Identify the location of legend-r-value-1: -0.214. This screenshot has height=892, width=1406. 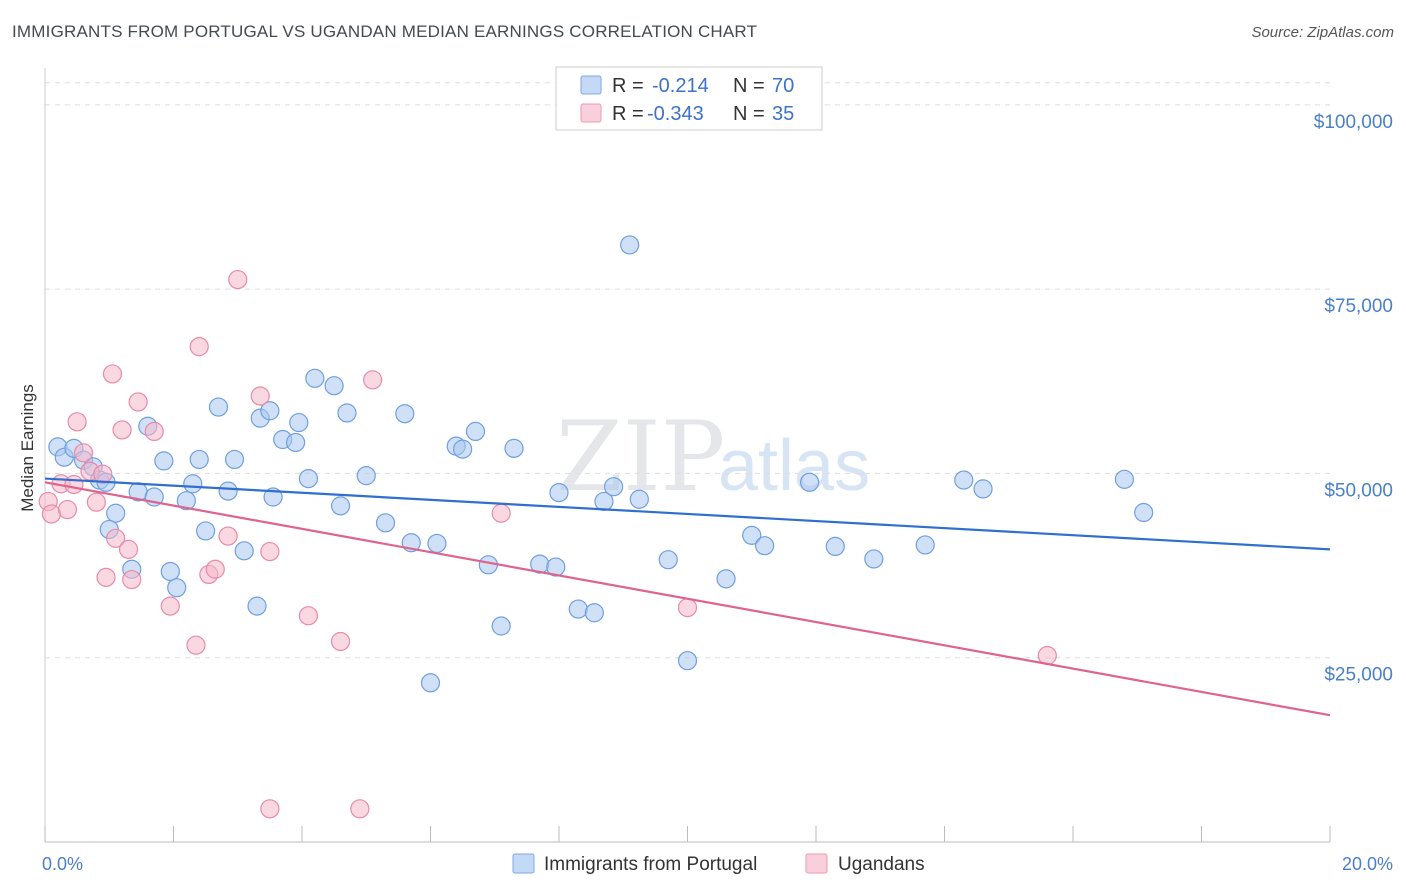
(680, 86).